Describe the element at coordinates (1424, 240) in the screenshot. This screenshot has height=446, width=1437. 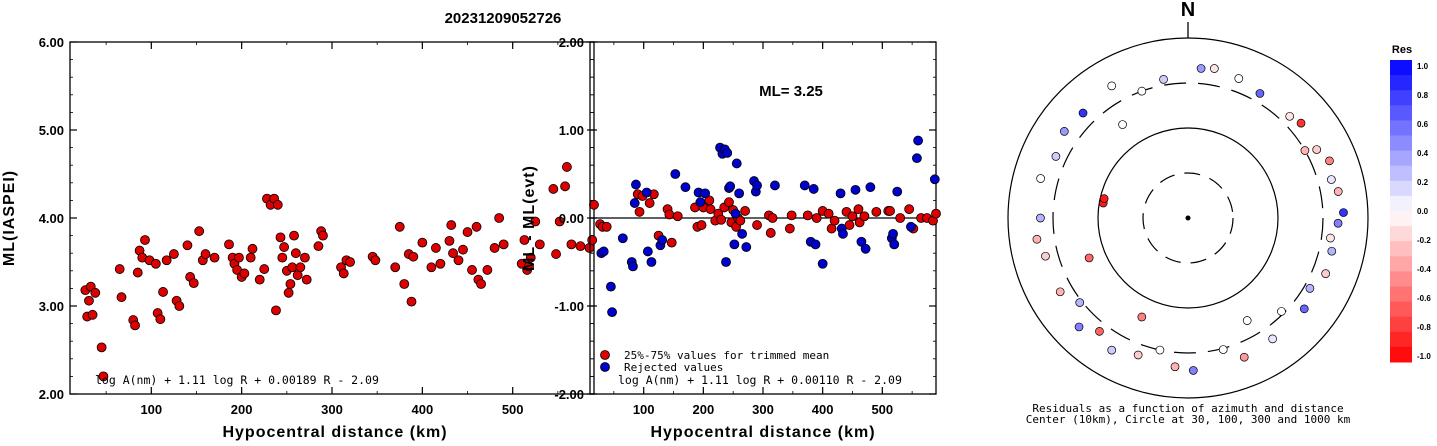
I see `colorbar-tick-label: -0.2` at that location.